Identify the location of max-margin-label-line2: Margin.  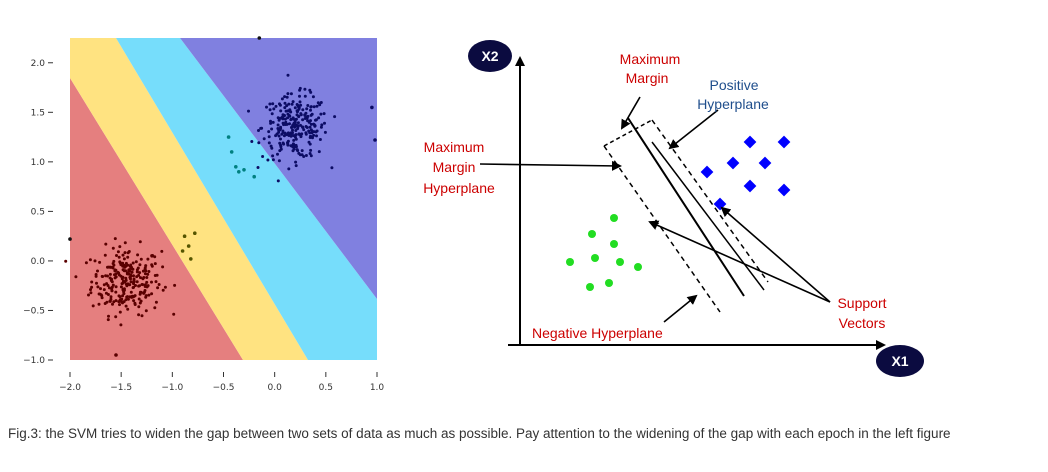
(647, 78).